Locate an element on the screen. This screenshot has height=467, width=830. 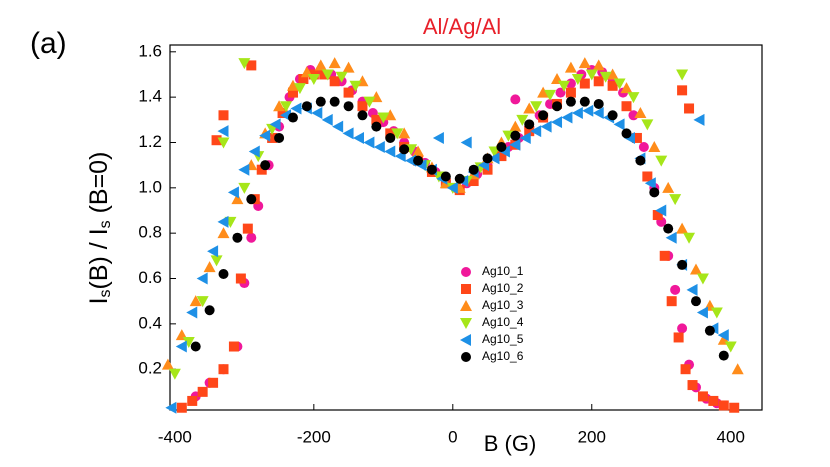
y-tick-label: 1.6 is located at coordinates (150, 50).